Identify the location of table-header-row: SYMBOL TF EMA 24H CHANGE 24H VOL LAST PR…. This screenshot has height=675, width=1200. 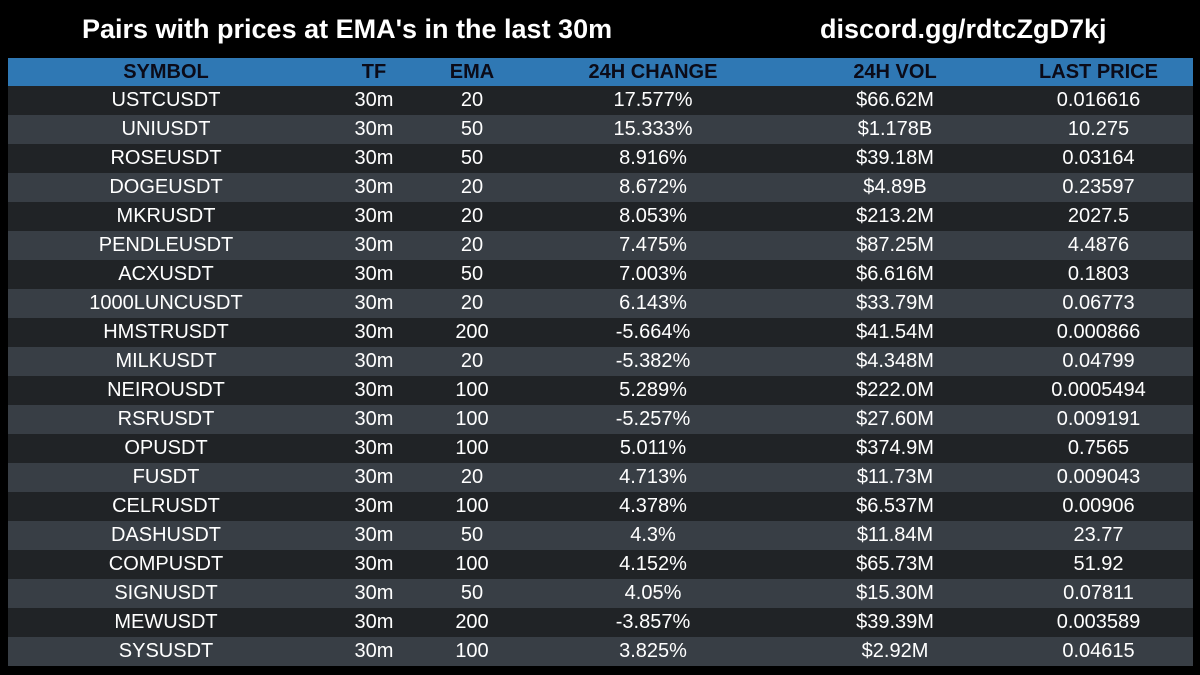
(600, 72).